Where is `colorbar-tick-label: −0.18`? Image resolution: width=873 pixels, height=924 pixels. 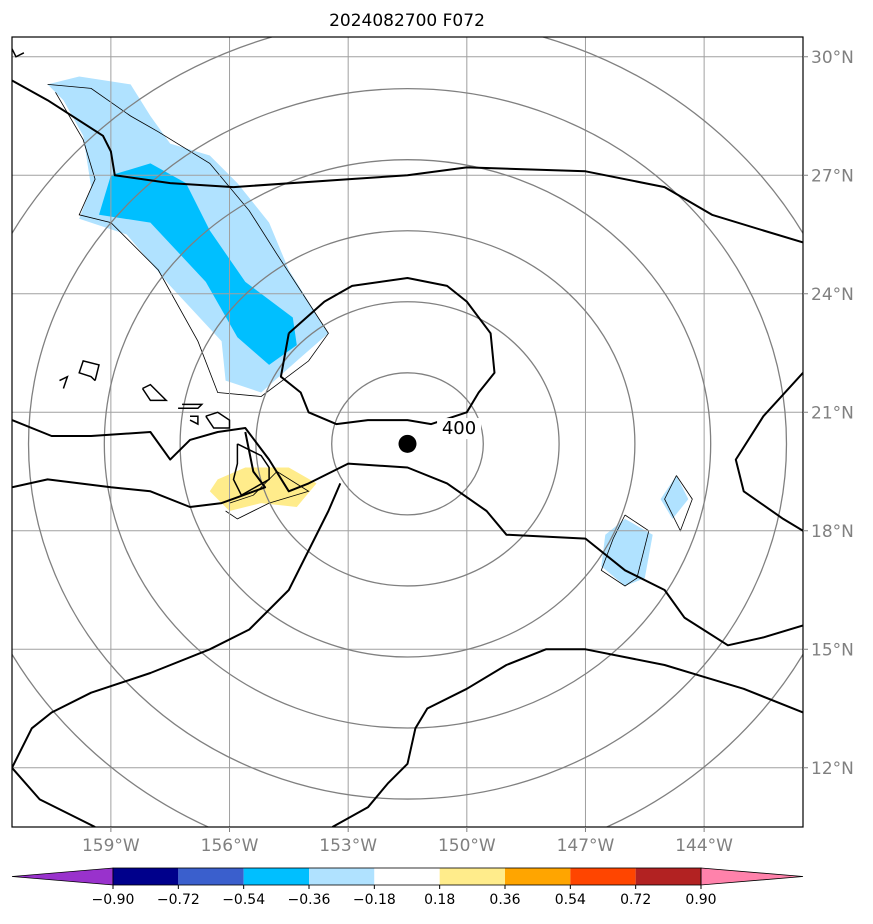 colorbar-tick-label: −0.18 is located at coordinates (374, 900).